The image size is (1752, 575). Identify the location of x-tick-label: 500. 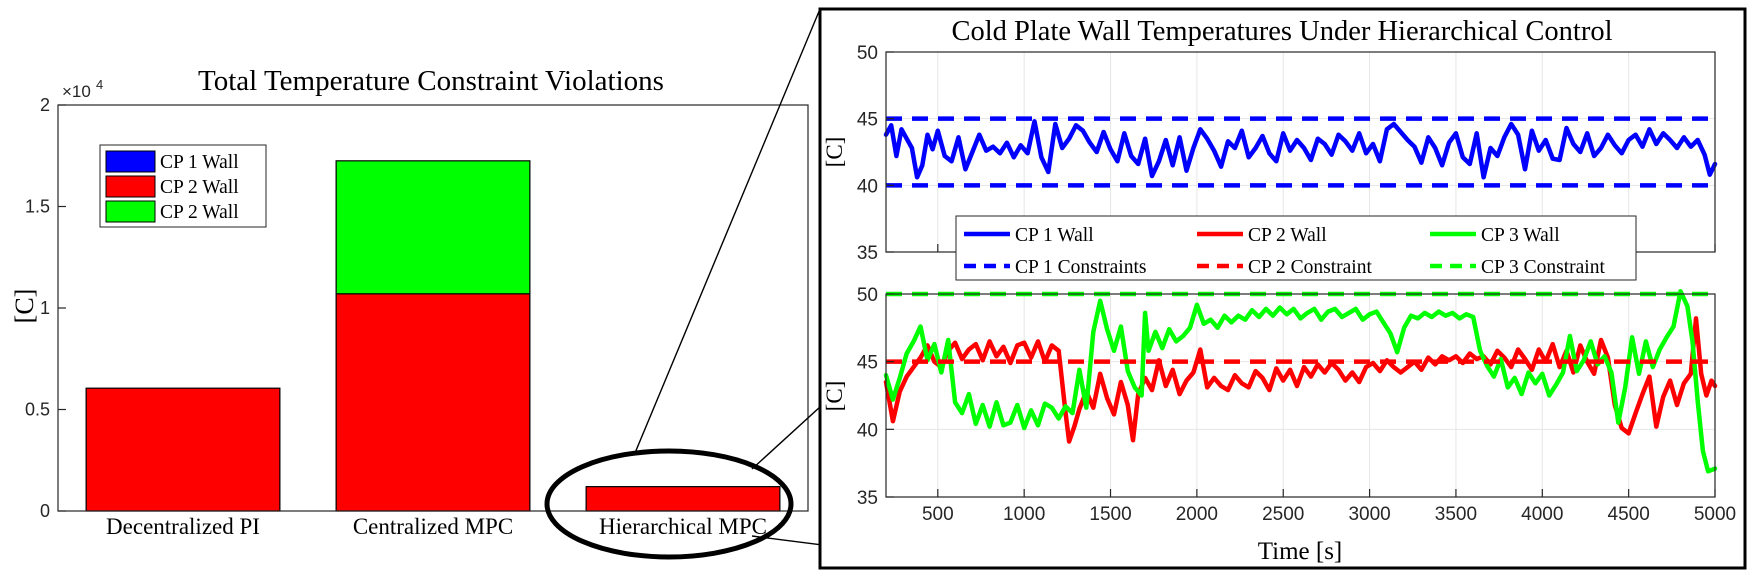
(938, 514).